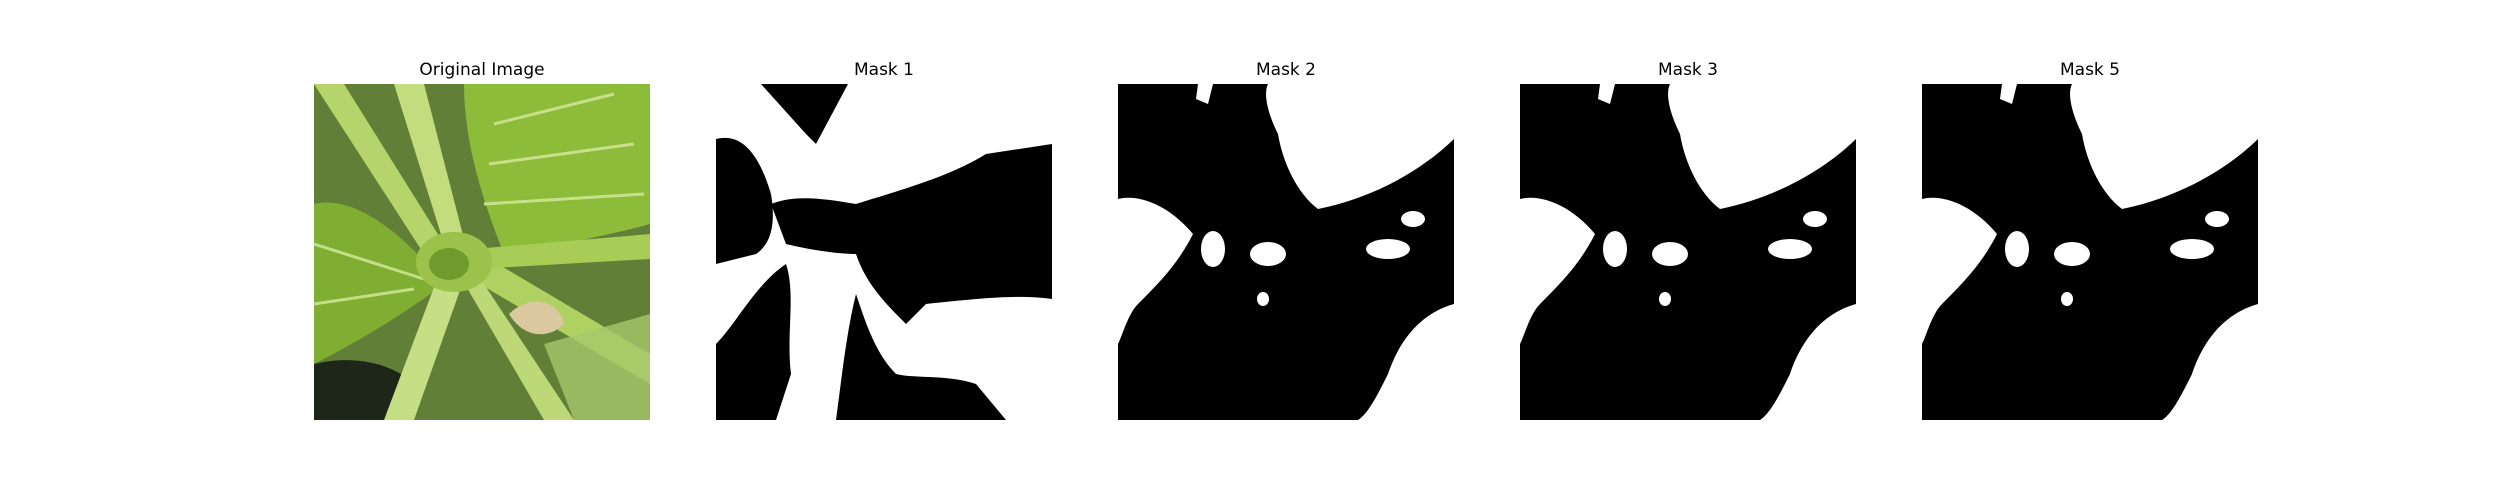  What do you see at coordinates (2089, 70) in the screenshot?
I see `panel-title: Mask 5` at bounding box center [2089, 70].